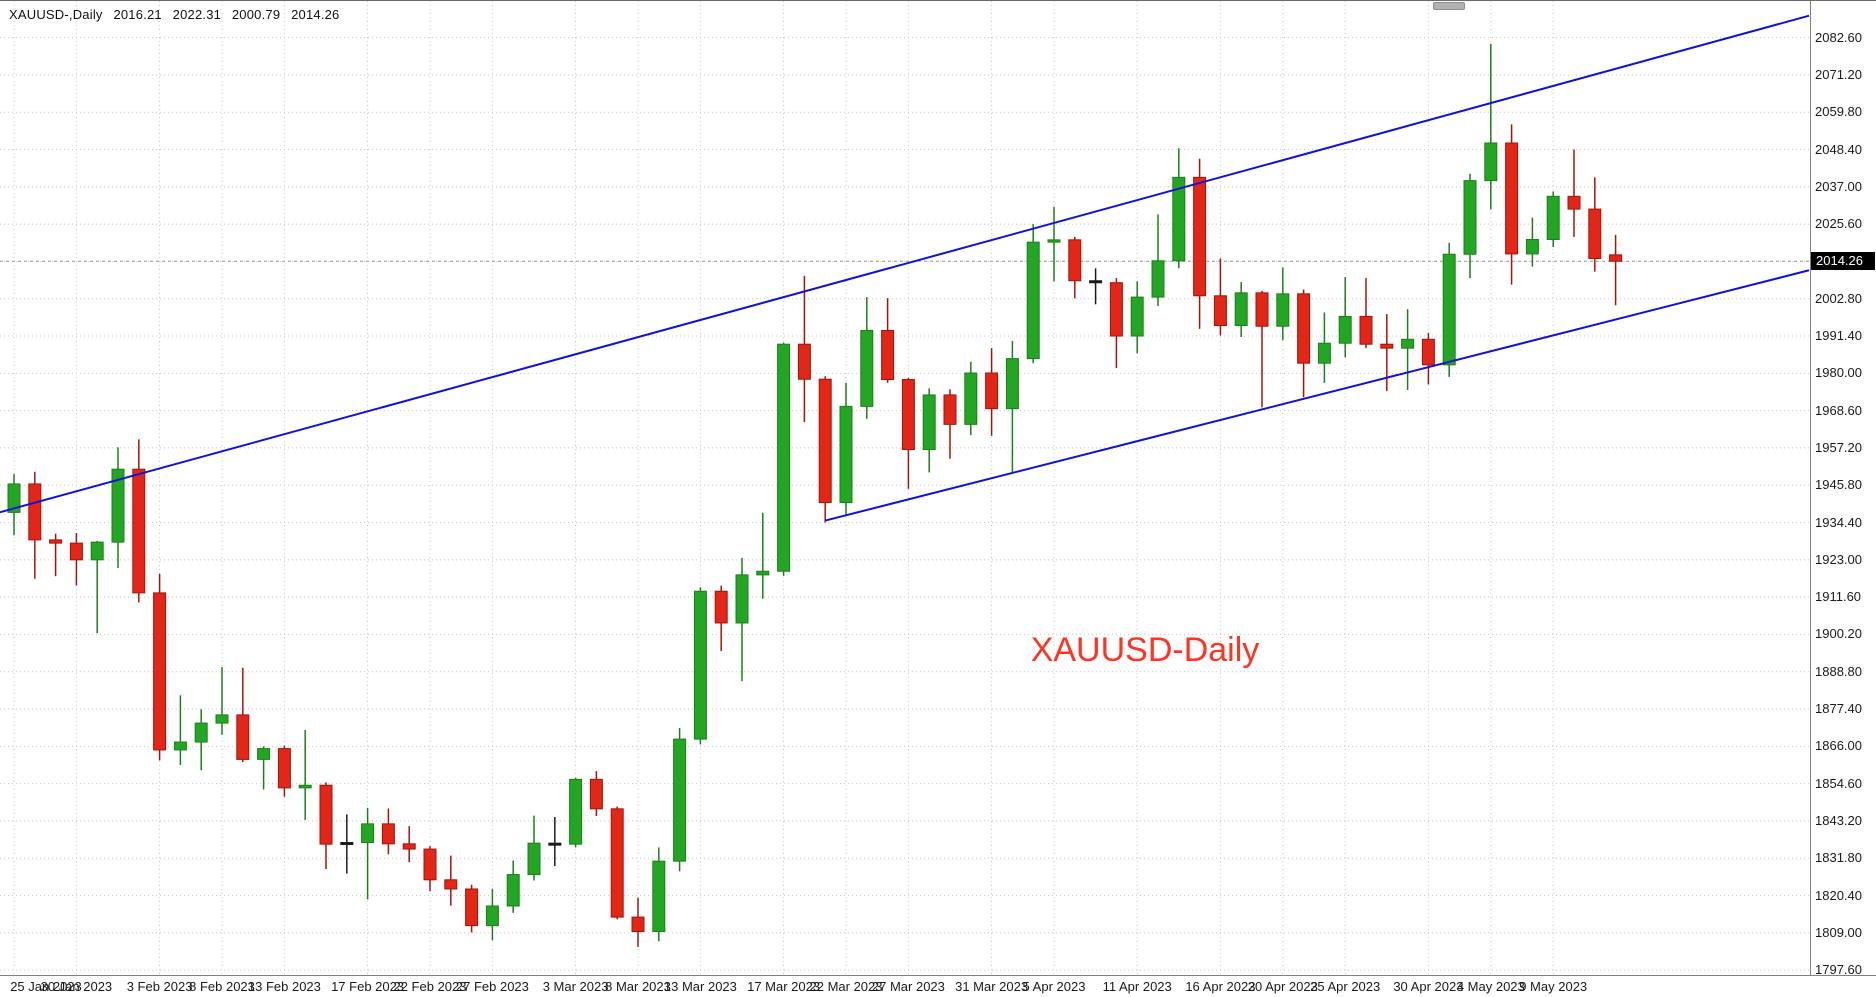  I want to click on price-axis-label: 1934.40, so click(1838, 522).